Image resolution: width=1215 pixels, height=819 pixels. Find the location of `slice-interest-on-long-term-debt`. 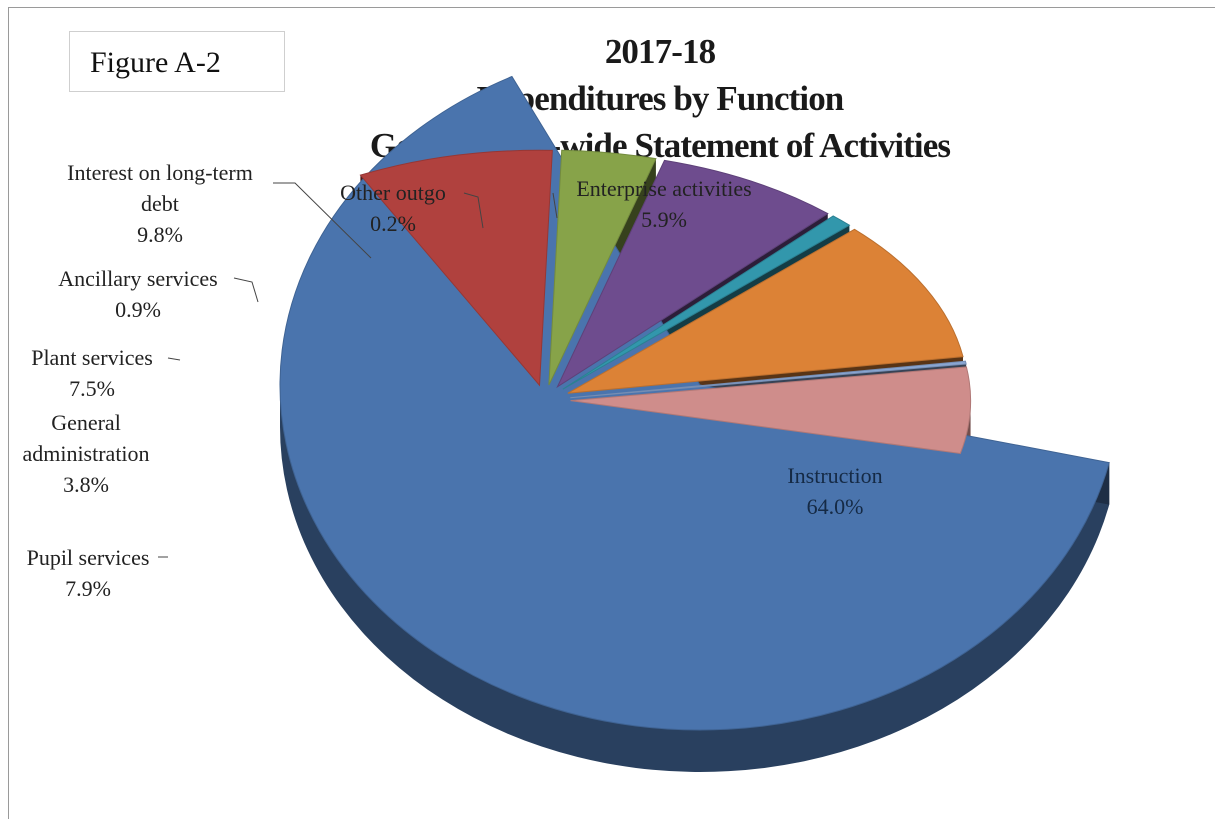

slice-interest-on-long-term-debt is located at coordinates (765, 311).